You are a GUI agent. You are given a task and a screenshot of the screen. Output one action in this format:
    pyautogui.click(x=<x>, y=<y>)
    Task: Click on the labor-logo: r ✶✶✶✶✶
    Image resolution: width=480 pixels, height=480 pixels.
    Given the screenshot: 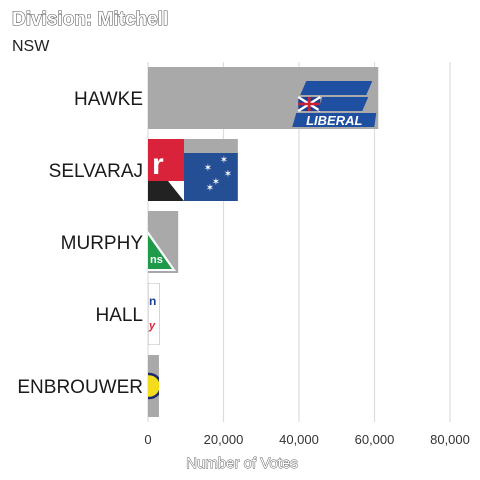 What is the action you would take?
    pyautogui.click(x=193, y=170)
    